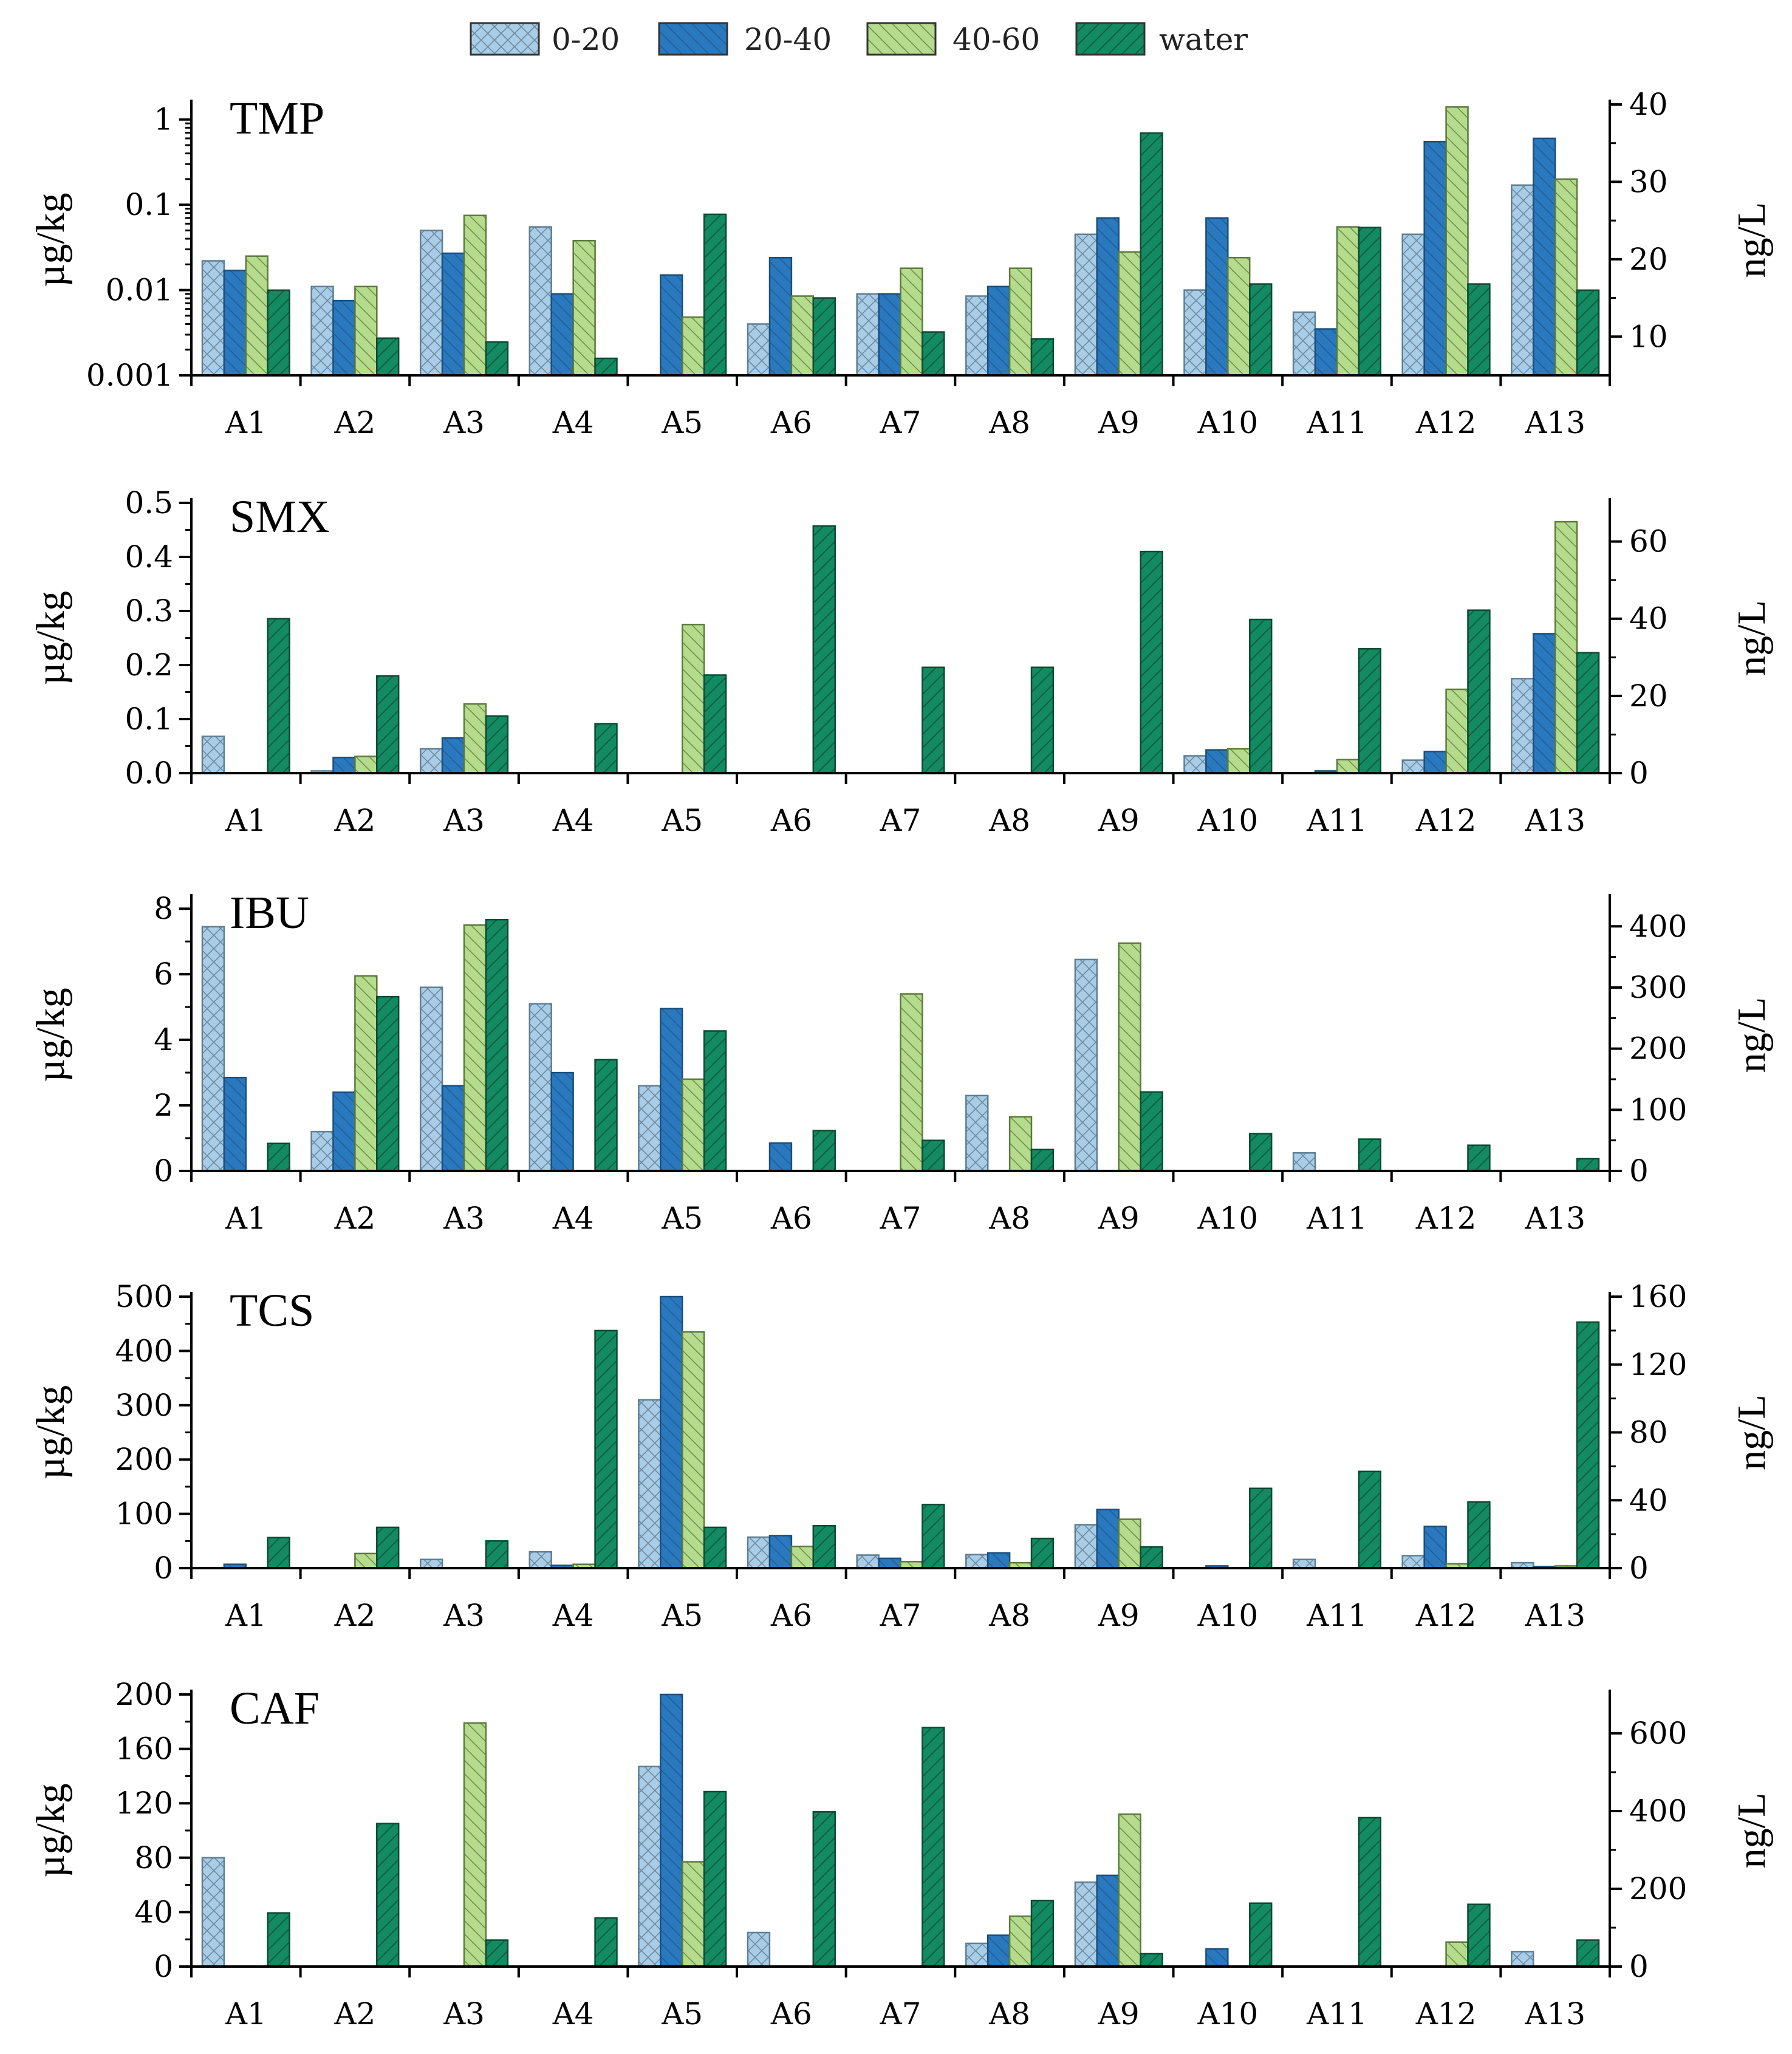  I want to click on bar-smx-a1-water, so click(278, 696).